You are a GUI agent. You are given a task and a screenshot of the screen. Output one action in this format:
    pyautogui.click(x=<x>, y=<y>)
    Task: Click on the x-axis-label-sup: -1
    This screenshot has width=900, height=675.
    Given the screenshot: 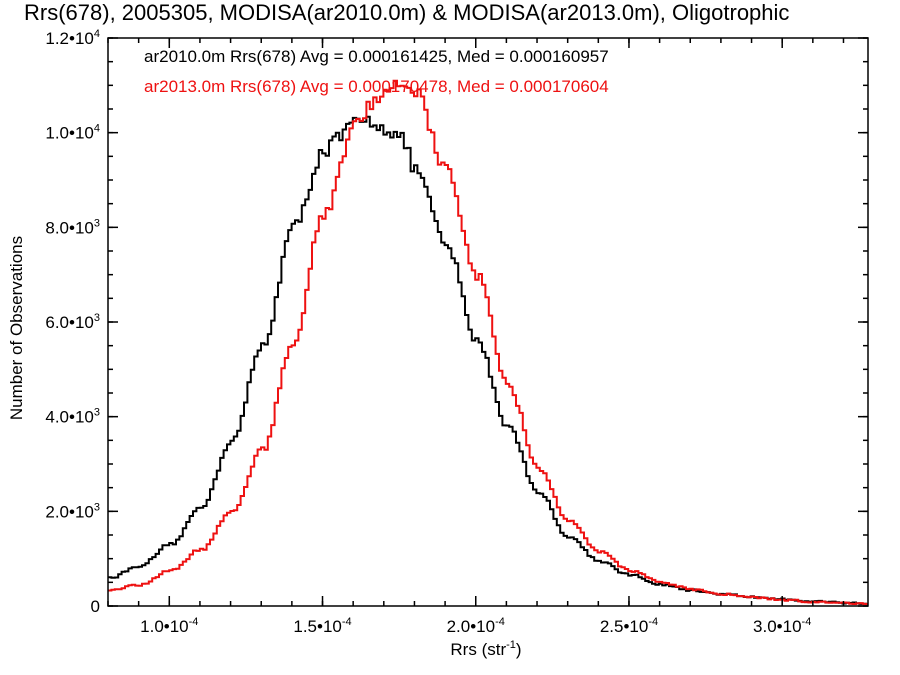 What is the action you would take?
    pyautogui.click(x=511, y=645)
    